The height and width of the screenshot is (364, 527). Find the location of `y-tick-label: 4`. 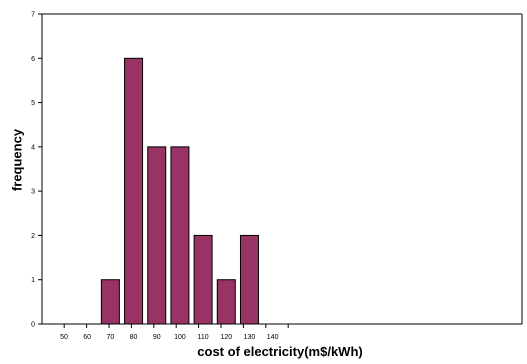

y-tick-label: 4 is located at coordinates (33, 147).